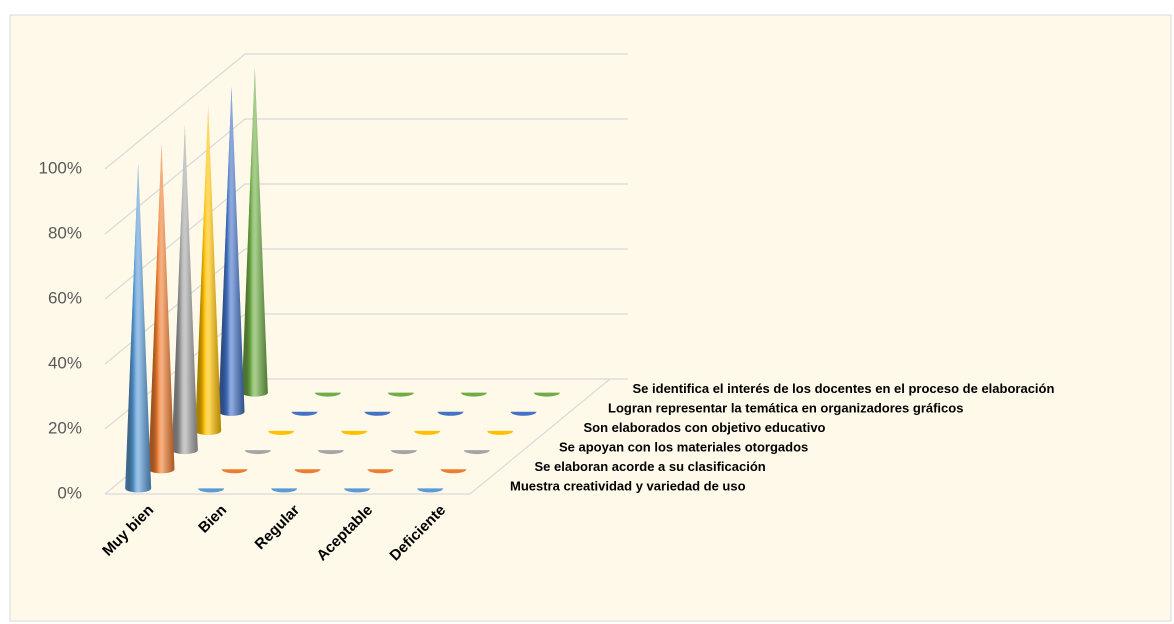  What do you see at coordinates (60, 167) in the screenshot?
I see `y-tick-label: 100%` at bounding box center [60, 167].